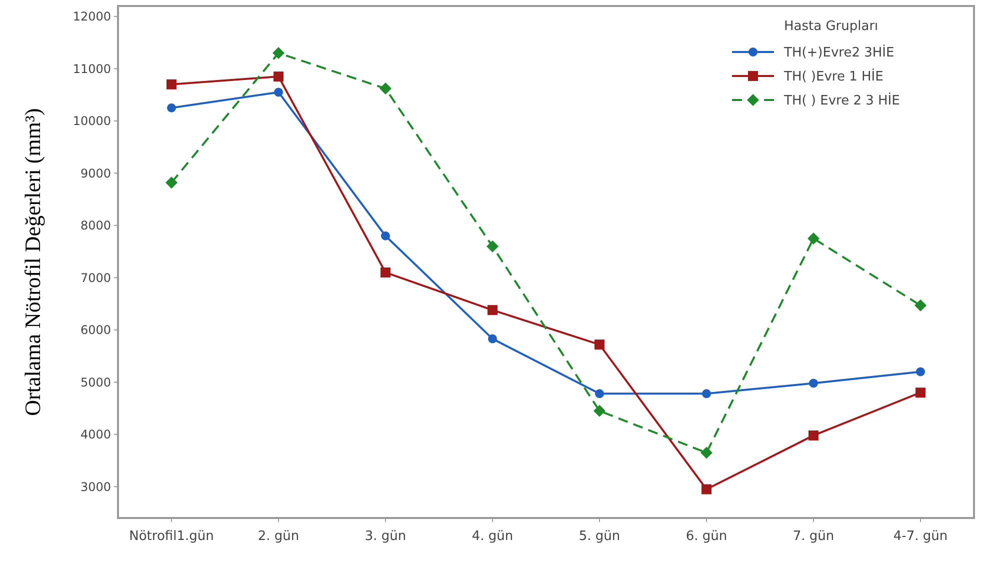 This screenshot has height=563, width=982. Describe the element at coordinates (831, 26) in the screenshot. I see `legend-title: Hasta Grupları` at that location.